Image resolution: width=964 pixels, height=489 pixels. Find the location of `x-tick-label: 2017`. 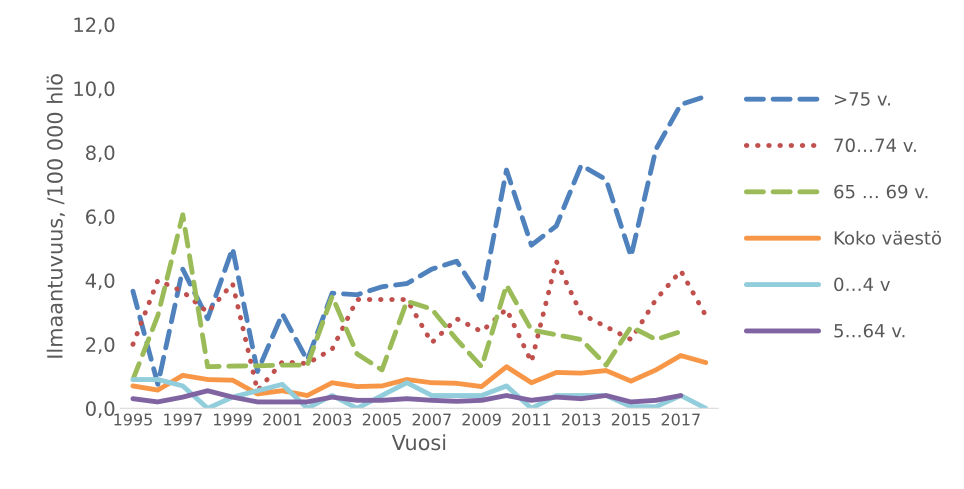

x-tick-label: 2017 is located at coordinates (681, 419).